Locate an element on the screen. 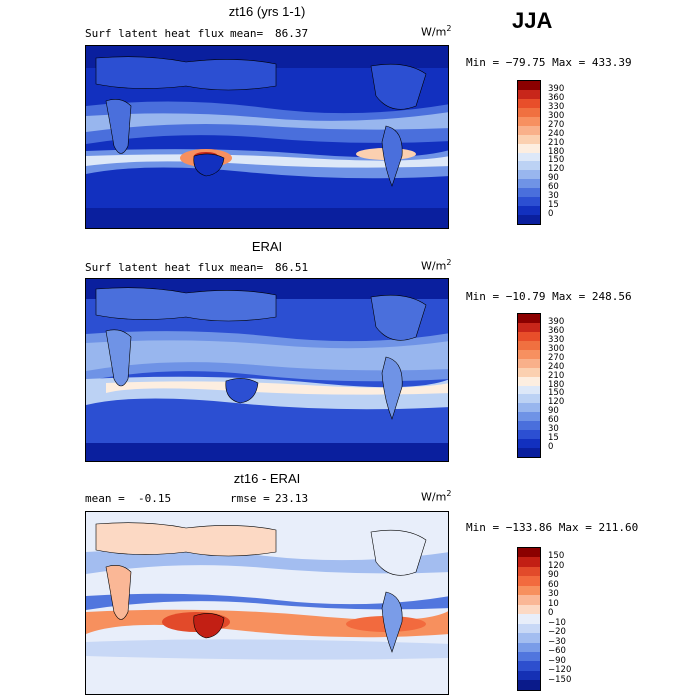 Image resolution: width=700 pixels, height=700 pixels. panel-1-mean-value: 86.37 is located at coordinates (292, 33).